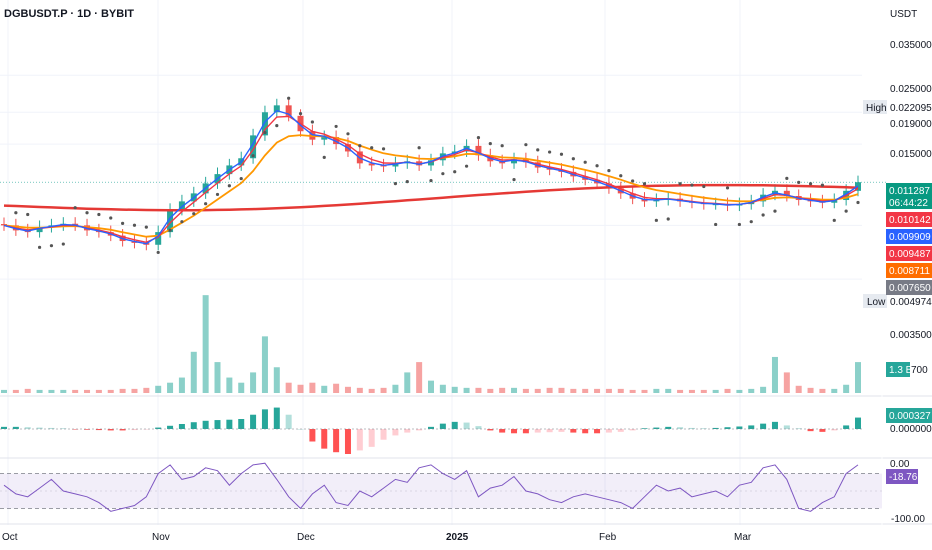 The height and width of the screenshot is (550, 932). I want to click on volume-axis-label: 700, so click(919, 370).